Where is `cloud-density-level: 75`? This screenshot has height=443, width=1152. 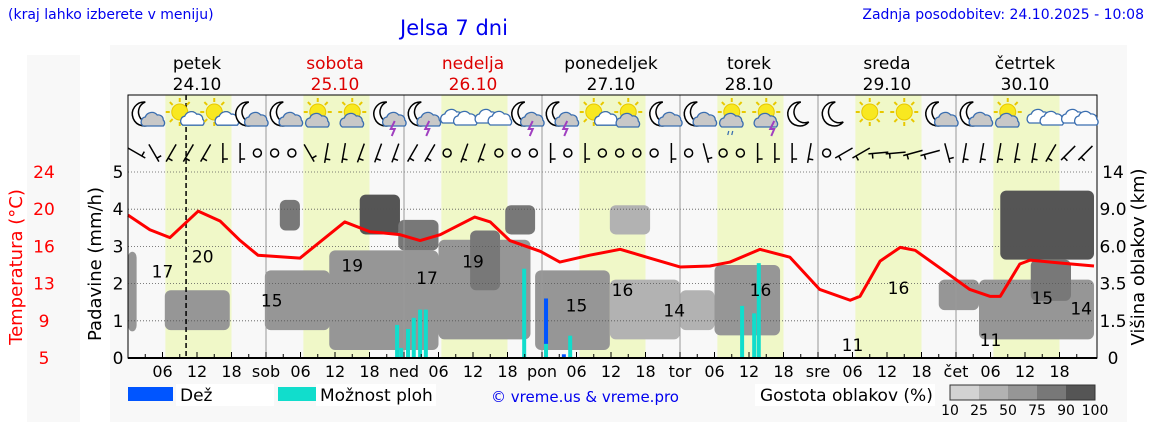 cloud-density-level: 75 is located at coordinates (1037, 411).